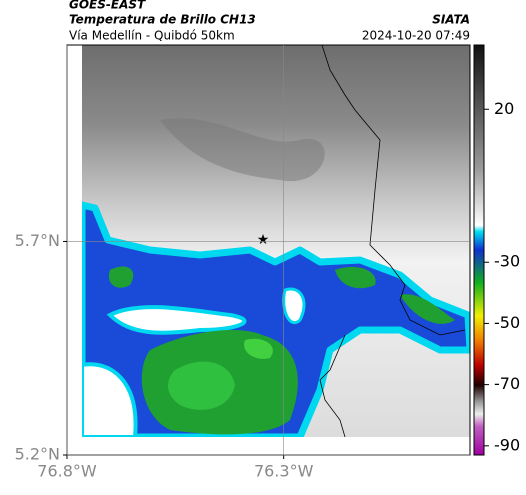  What do you see at coordinates (67, 471) in the screenshot?
I see `x-tick-label: 76.8°W` at bounding box center [67, 471].